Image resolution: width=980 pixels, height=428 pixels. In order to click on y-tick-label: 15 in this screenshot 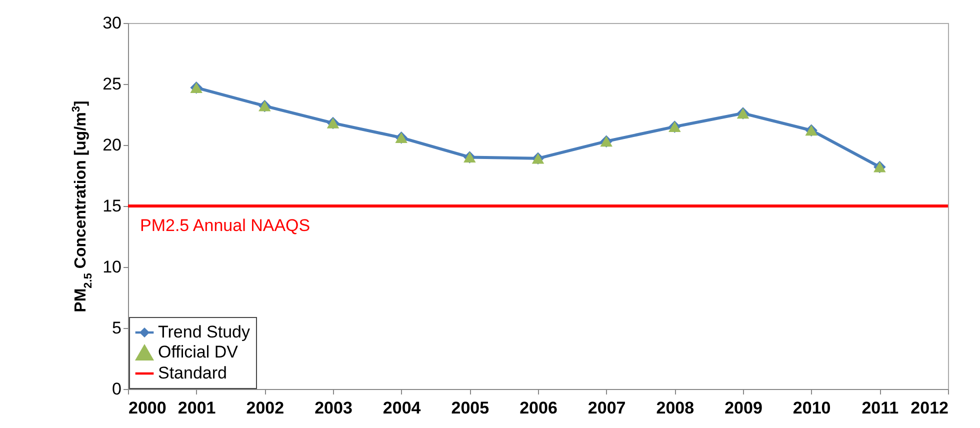, I will do `click(112, 206)`.